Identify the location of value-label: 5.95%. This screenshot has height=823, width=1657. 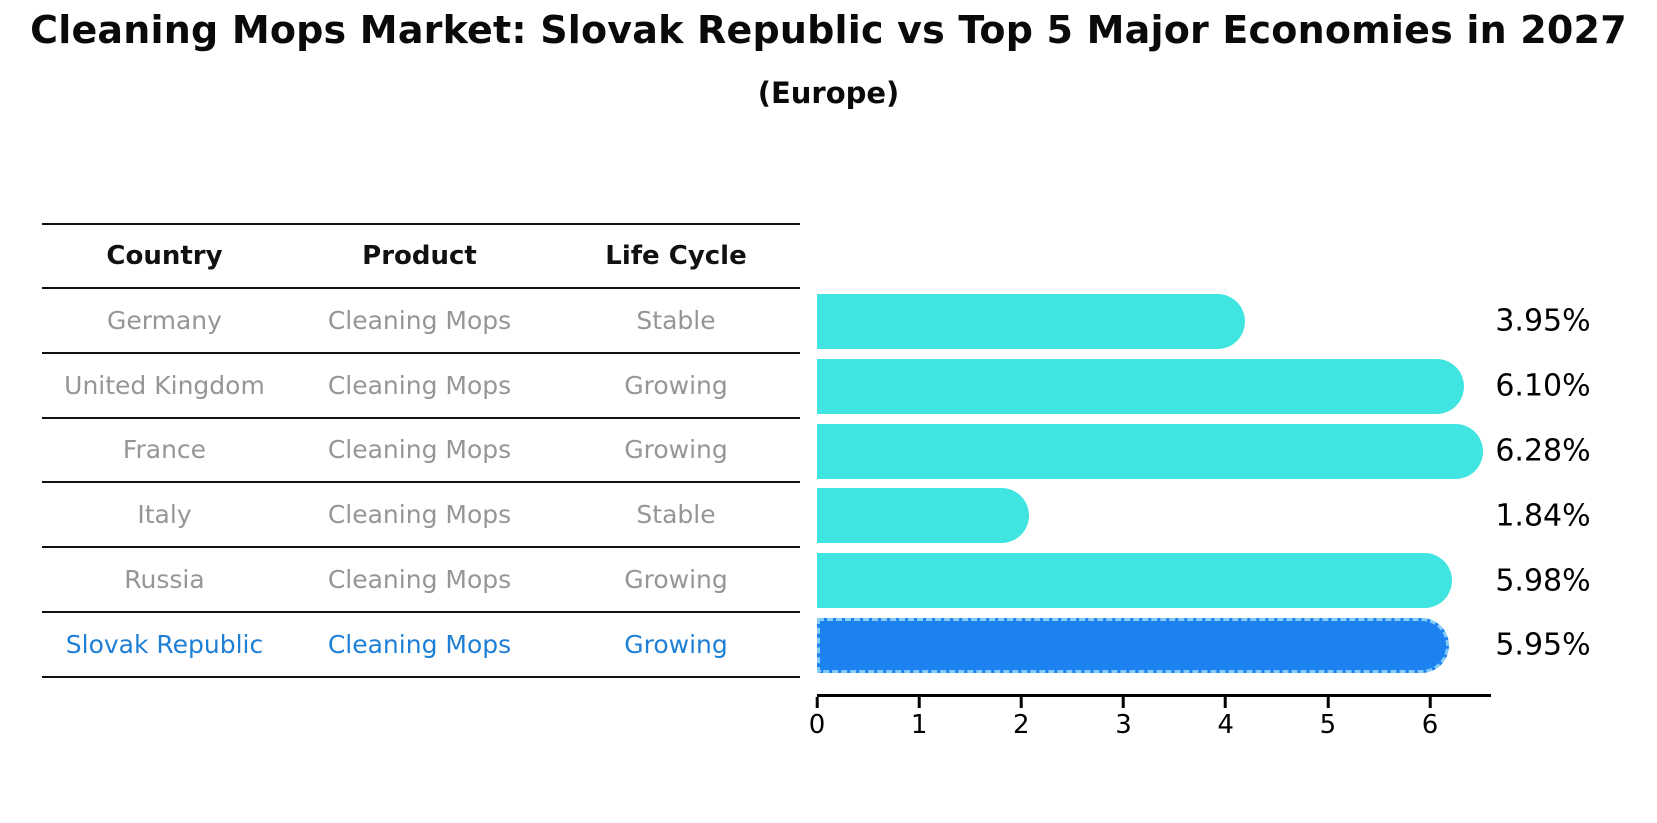
(1543, 645).